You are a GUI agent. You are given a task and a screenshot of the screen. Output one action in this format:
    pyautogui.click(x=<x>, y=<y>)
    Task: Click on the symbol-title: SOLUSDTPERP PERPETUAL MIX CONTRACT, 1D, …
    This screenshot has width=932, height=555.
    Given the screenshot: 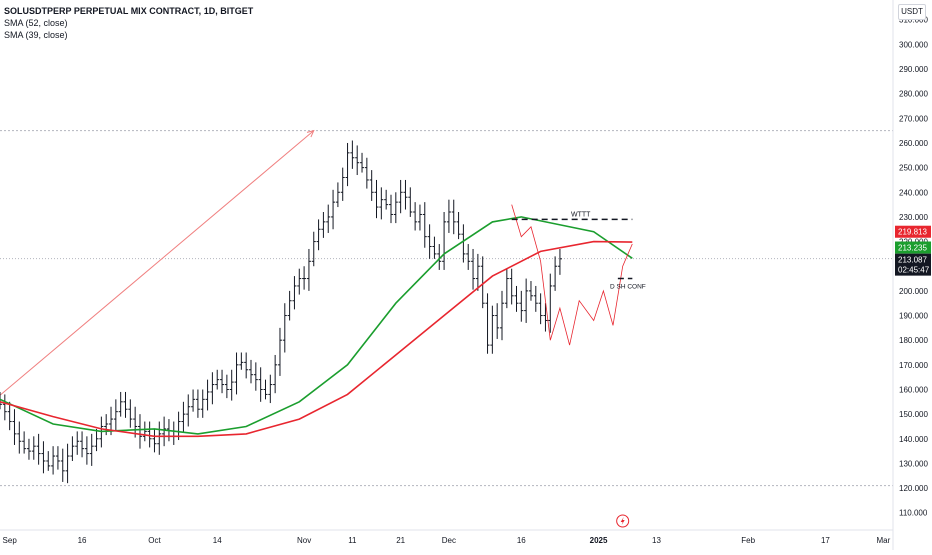 What is the action you would take?
    pyautogui.click(x=129, y=11)
    